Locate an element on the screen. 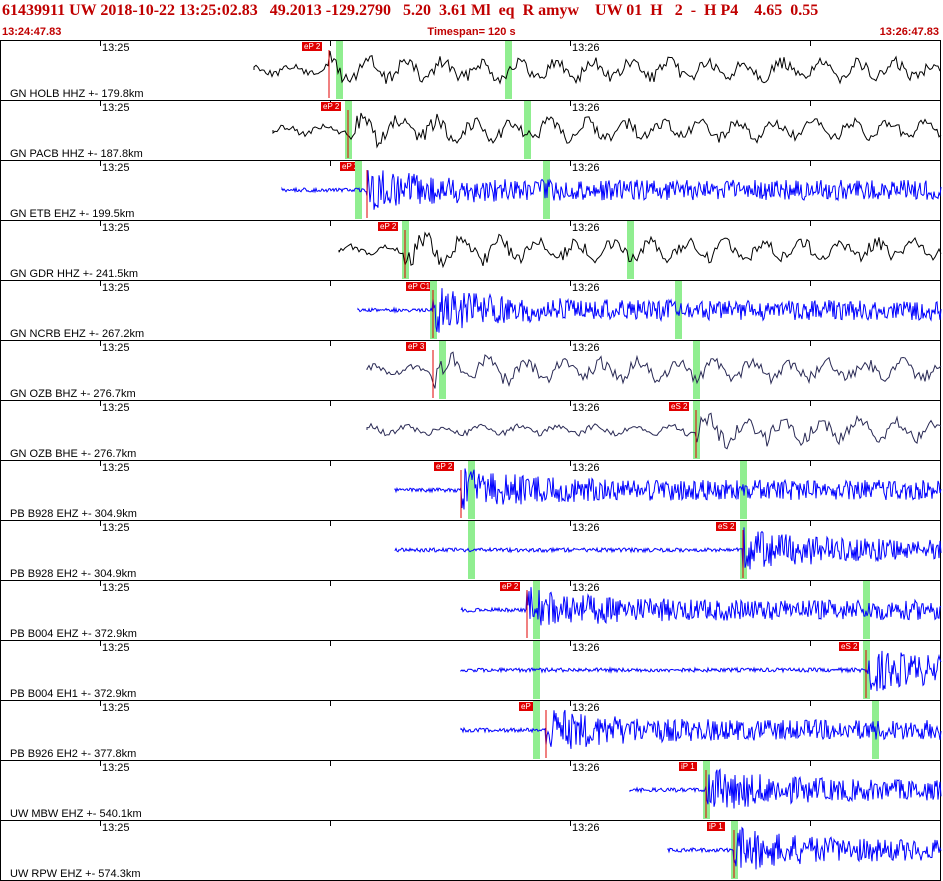 This screenshot has width=943, height=881. channel-label: PB B928 EH2 +- 304.9km is located at coordinates (73, 574).